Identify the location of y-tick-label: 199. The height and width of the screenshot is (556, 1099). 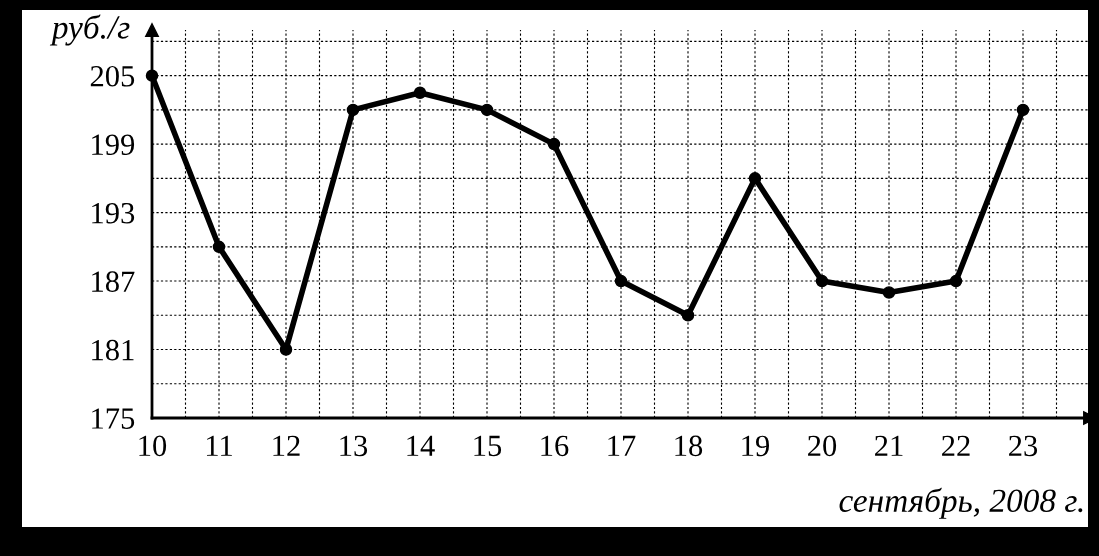
(113, 145).